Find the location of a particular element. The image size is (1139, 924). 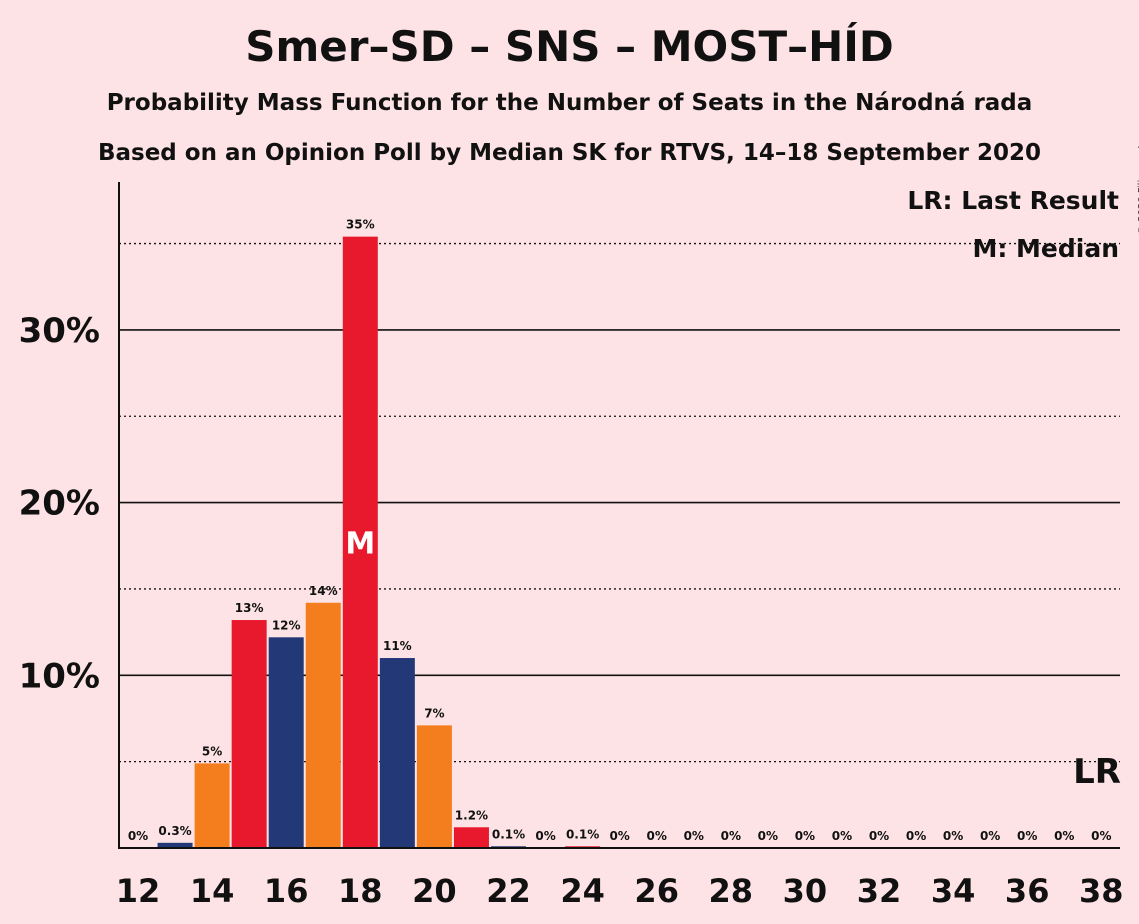

legend-median: M: Median is located at coordinates (1045, 248).